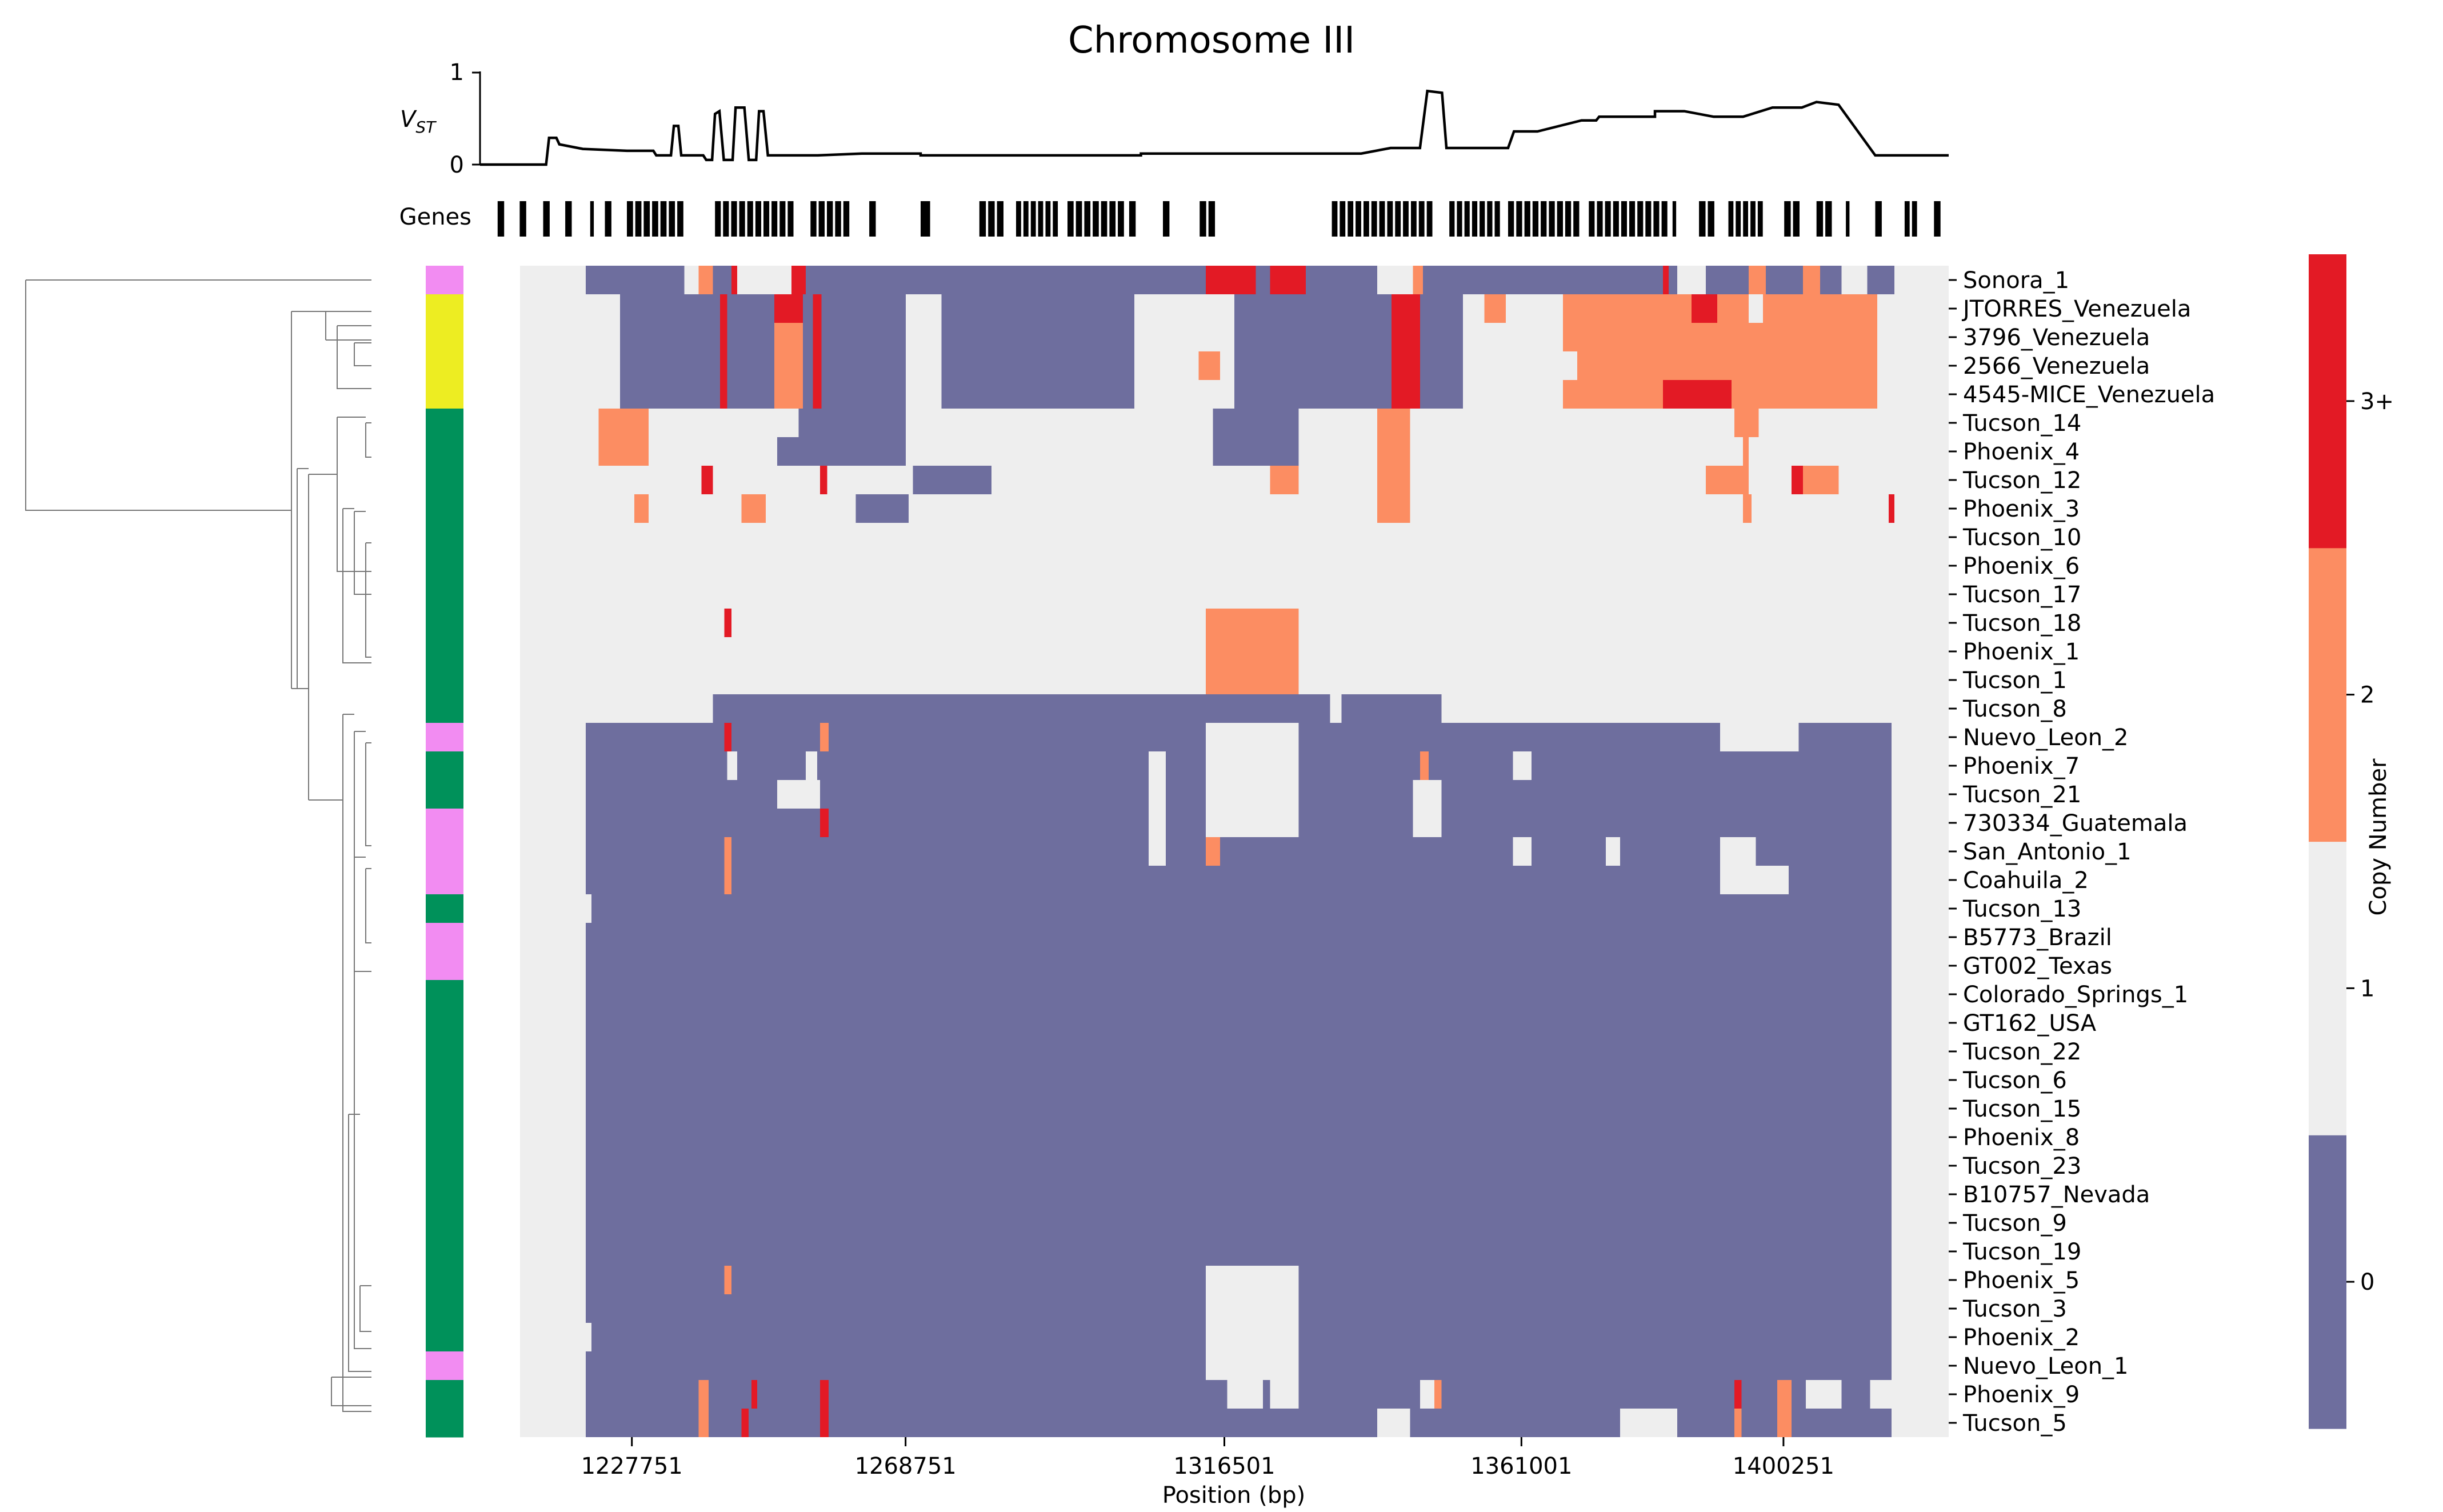  Describe the element at coordinates (2021, 1252) in the screenshot. I see `sample-label: Tucson_19` at that location.